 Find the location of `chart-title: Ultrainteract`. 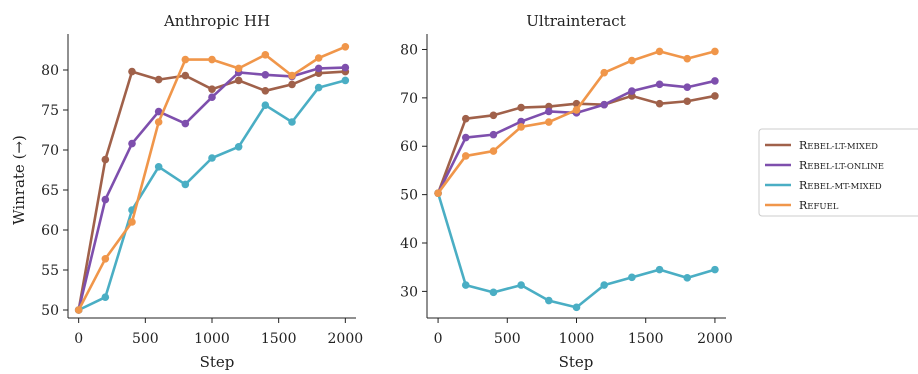

chart-title: Ultrainteract is located at coordinates (576, 21).